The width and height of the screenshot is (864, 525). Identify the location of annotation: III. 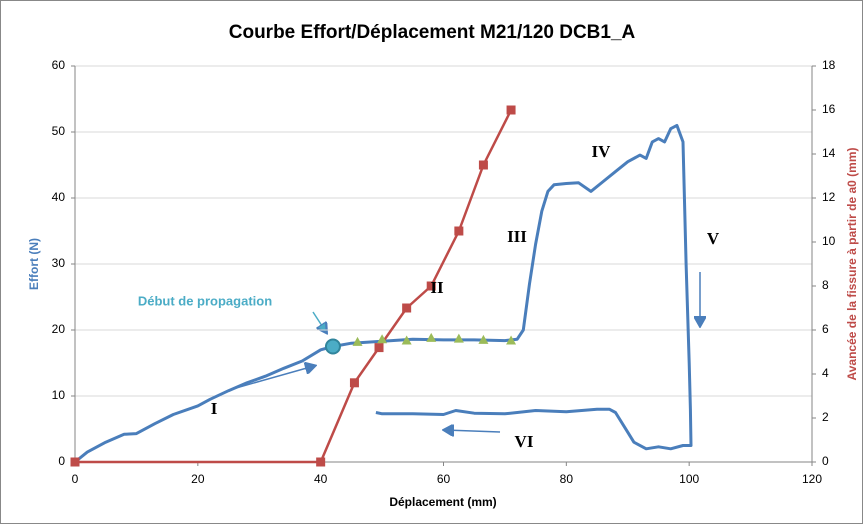
(517, 236).